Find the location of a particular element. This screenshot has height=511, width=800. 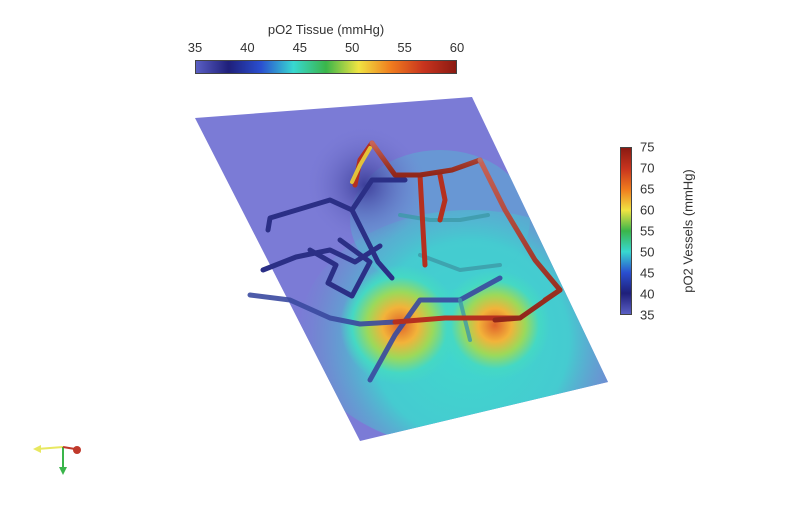

tissue-tick: 55 is located at coordinates (404, 47).